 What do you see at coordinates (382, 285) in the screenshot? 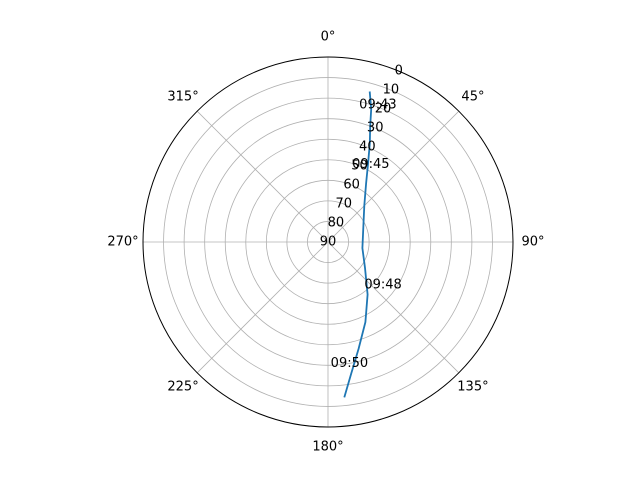
I see `time-label: 09:48` at bounding box center [382, 285].